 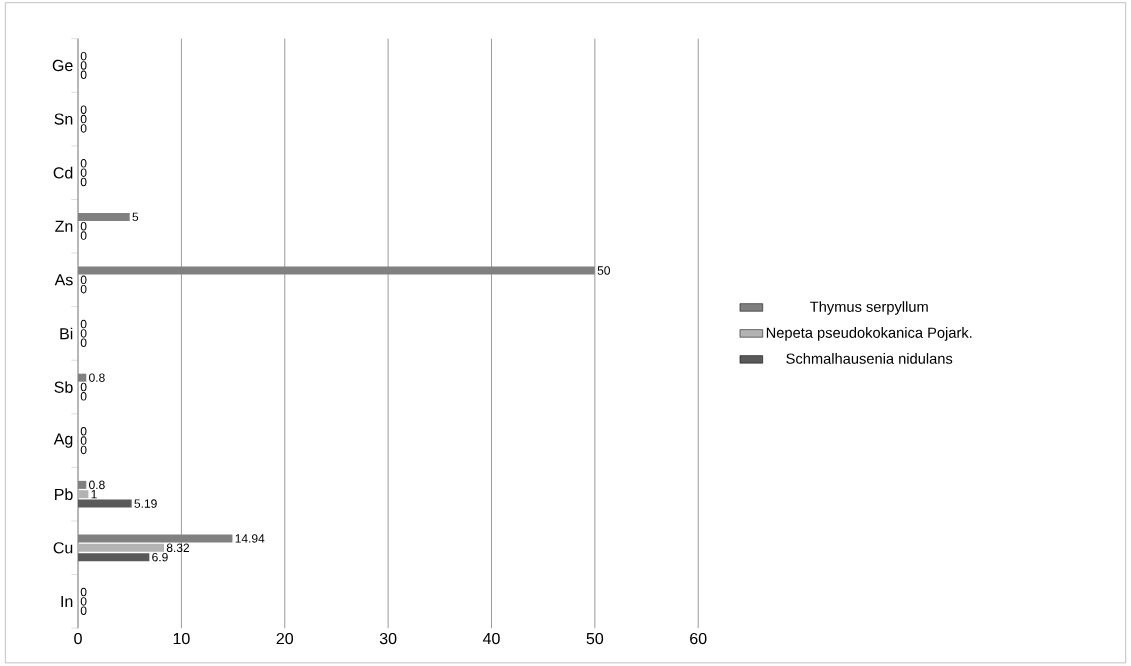 I want to click on y-tick-label: Cu, so click(x=63, y=548).